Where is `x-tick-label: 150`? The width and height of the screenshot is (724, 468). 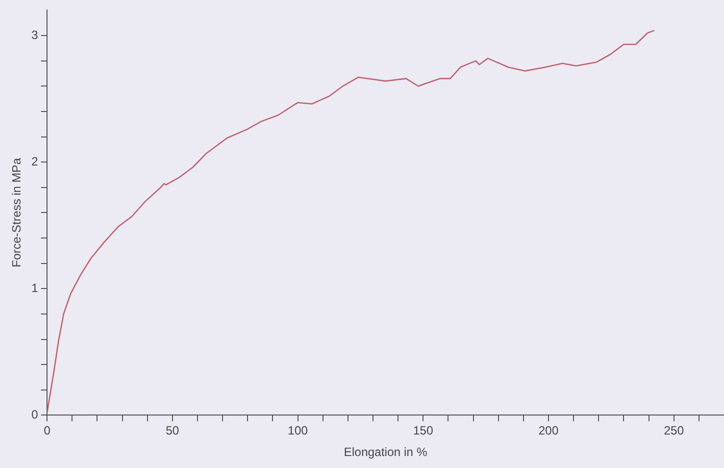 x-tick-label: 150 is located at coordinates (423, 431).